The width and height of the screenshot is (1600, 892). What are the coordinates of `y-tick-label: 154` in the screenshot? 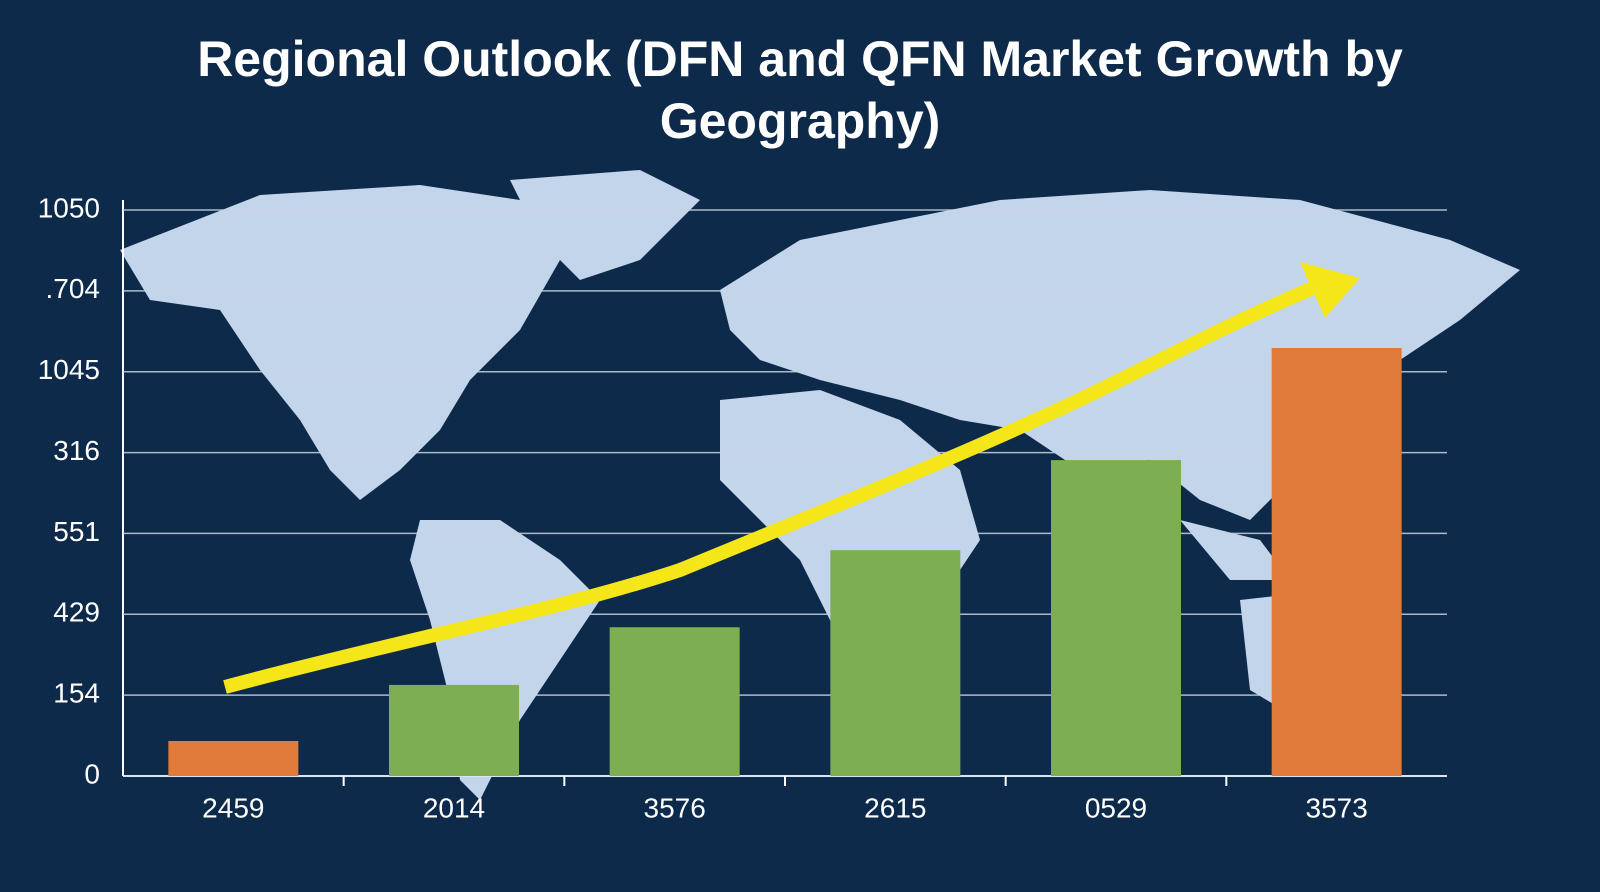 It's located at (76, 693).